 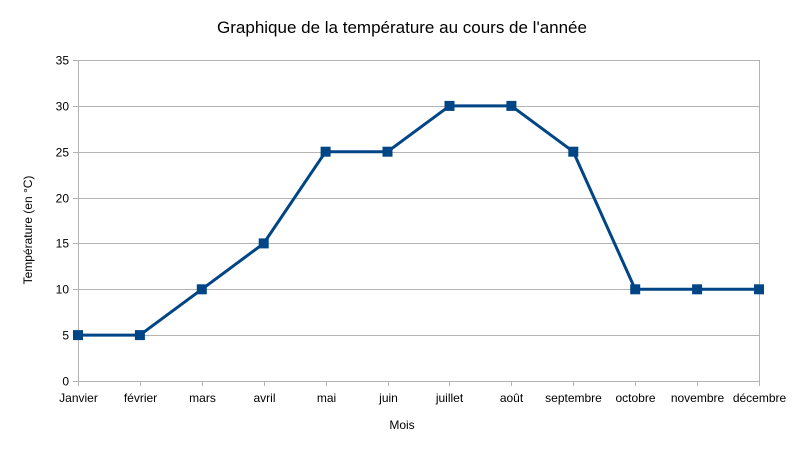 I want to click on x-tick-label: septembre, so click(x=573, y=398).